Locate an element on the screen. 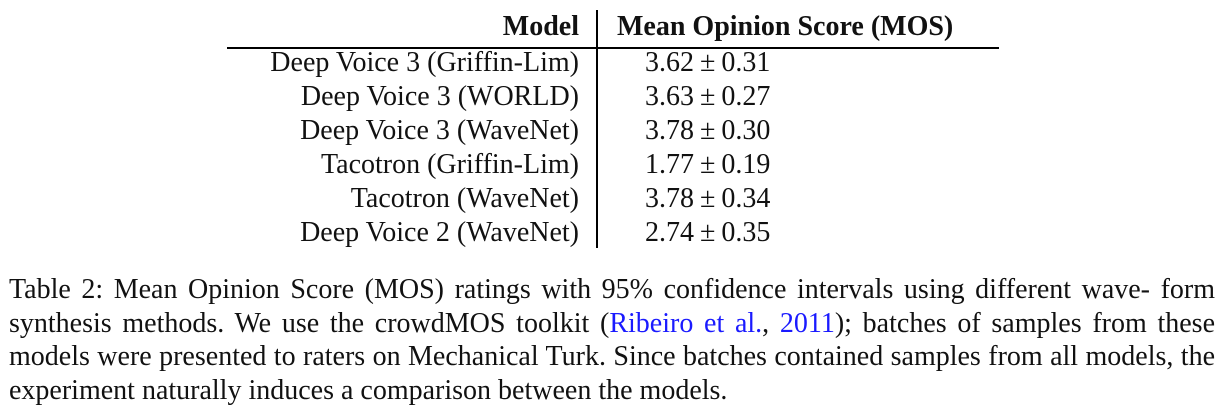  row-mos: 3.78 ±0.34 is located at coordinates (708, 198).